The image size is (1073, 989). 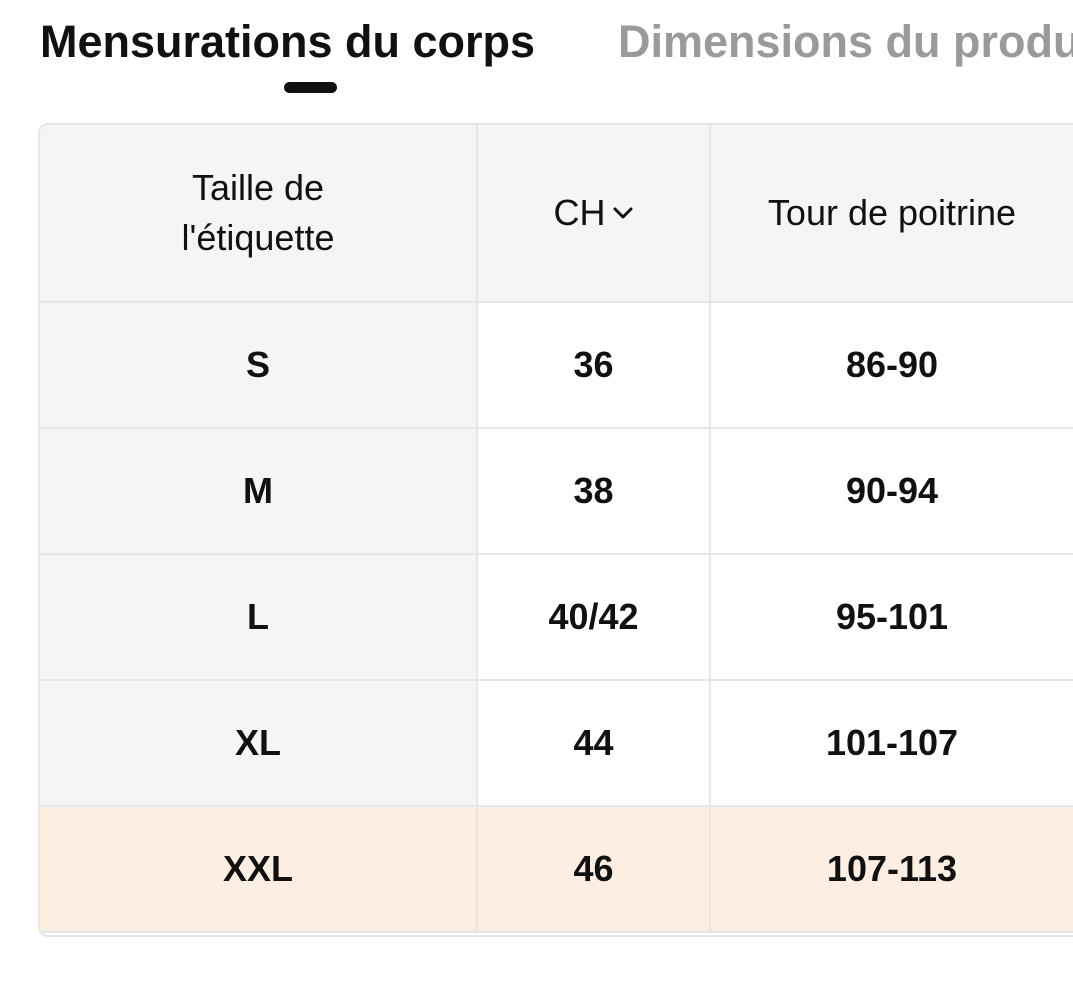 What do you see at coordinates (288, 41) in the screenshot?
I see `tab-body-measurements: Mensurations du corps` at bounding box center [288, 41].